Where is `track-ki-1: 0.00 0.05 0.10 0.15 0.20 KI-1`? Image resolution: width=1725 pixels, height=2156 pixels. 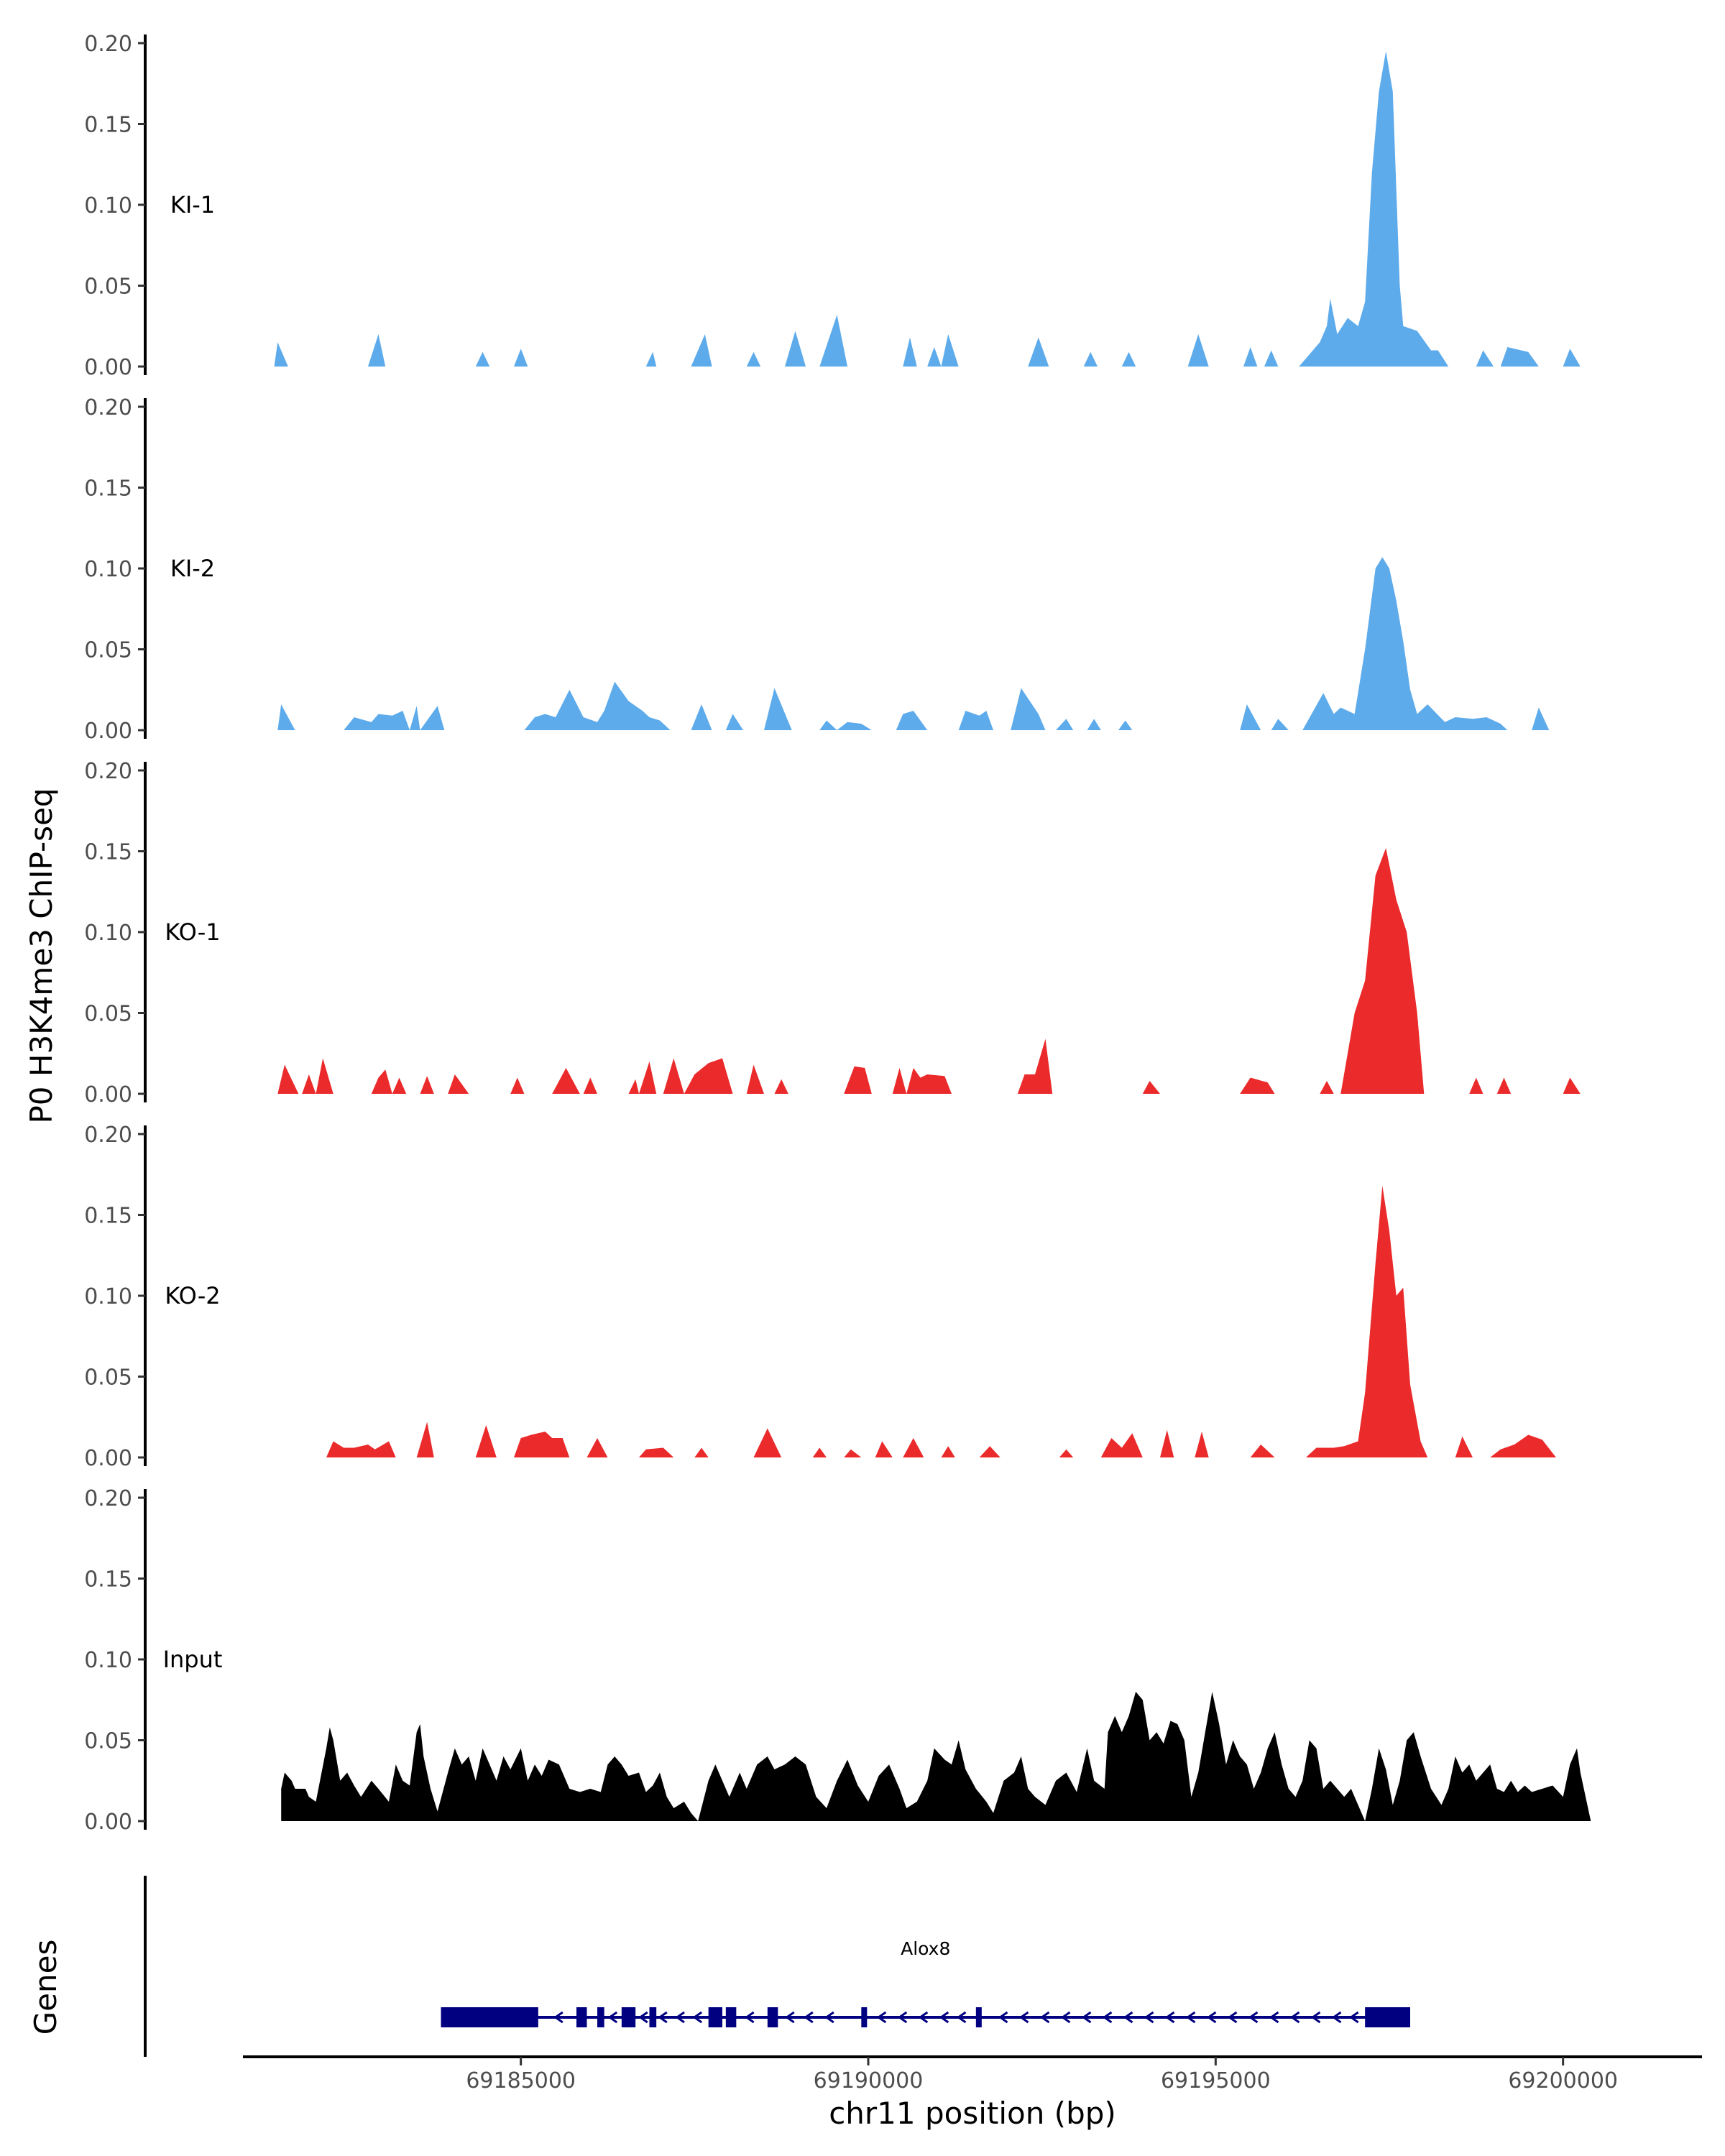 track-ki-1: 0.00 0.05 0.10 0.15 0.20 KI-1 is located at coordinates (832, 206).